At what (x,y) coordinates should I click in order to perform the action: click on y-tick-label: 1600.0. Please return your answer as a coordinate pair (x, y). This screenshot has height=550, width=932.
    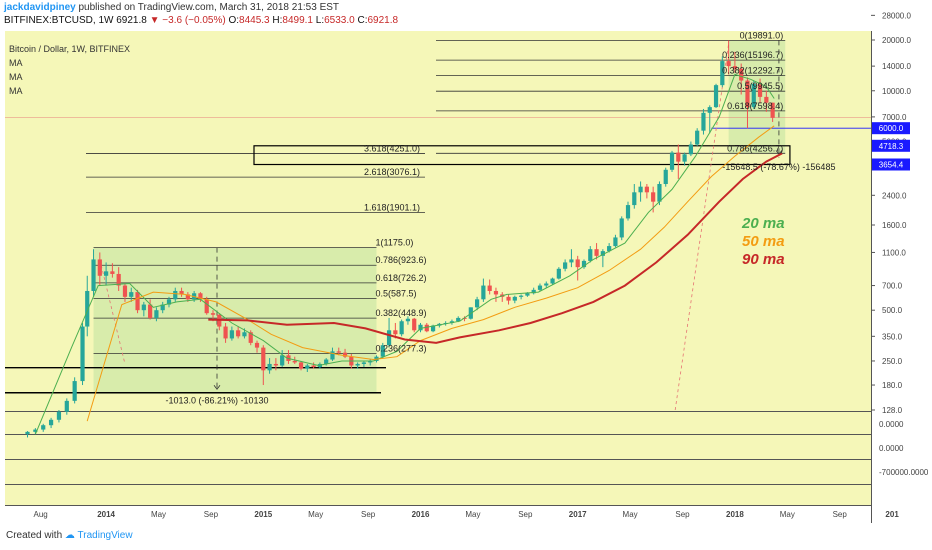
    Looking at the image, I should click on (894, 225).